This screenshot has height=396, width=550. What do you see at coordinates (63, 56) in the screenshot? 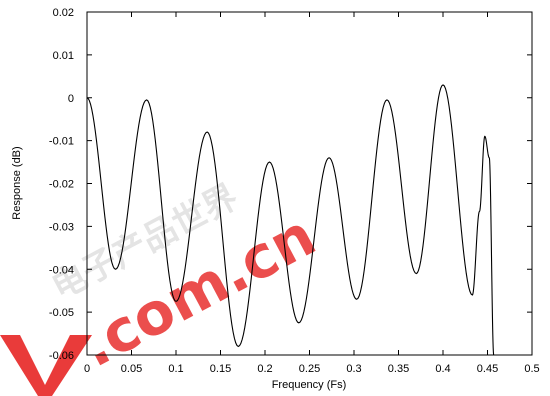
I see `y-tick-label: 0.01` at bounding box center [63, 56].